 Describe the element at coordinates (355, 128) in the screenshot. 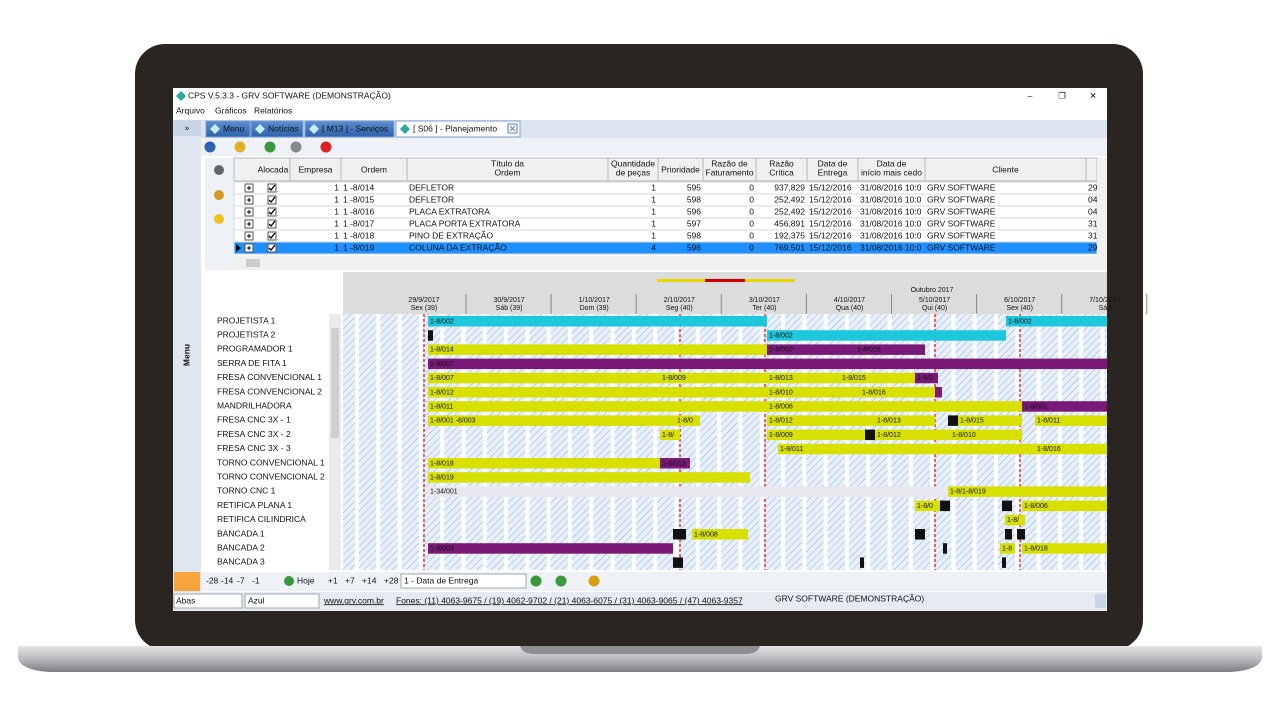

I see `tab-label: [ M13 ] - Serviços` at that location.